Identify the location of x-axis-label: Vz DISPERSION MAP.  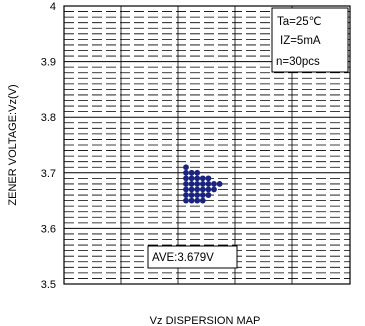
(205, 320).